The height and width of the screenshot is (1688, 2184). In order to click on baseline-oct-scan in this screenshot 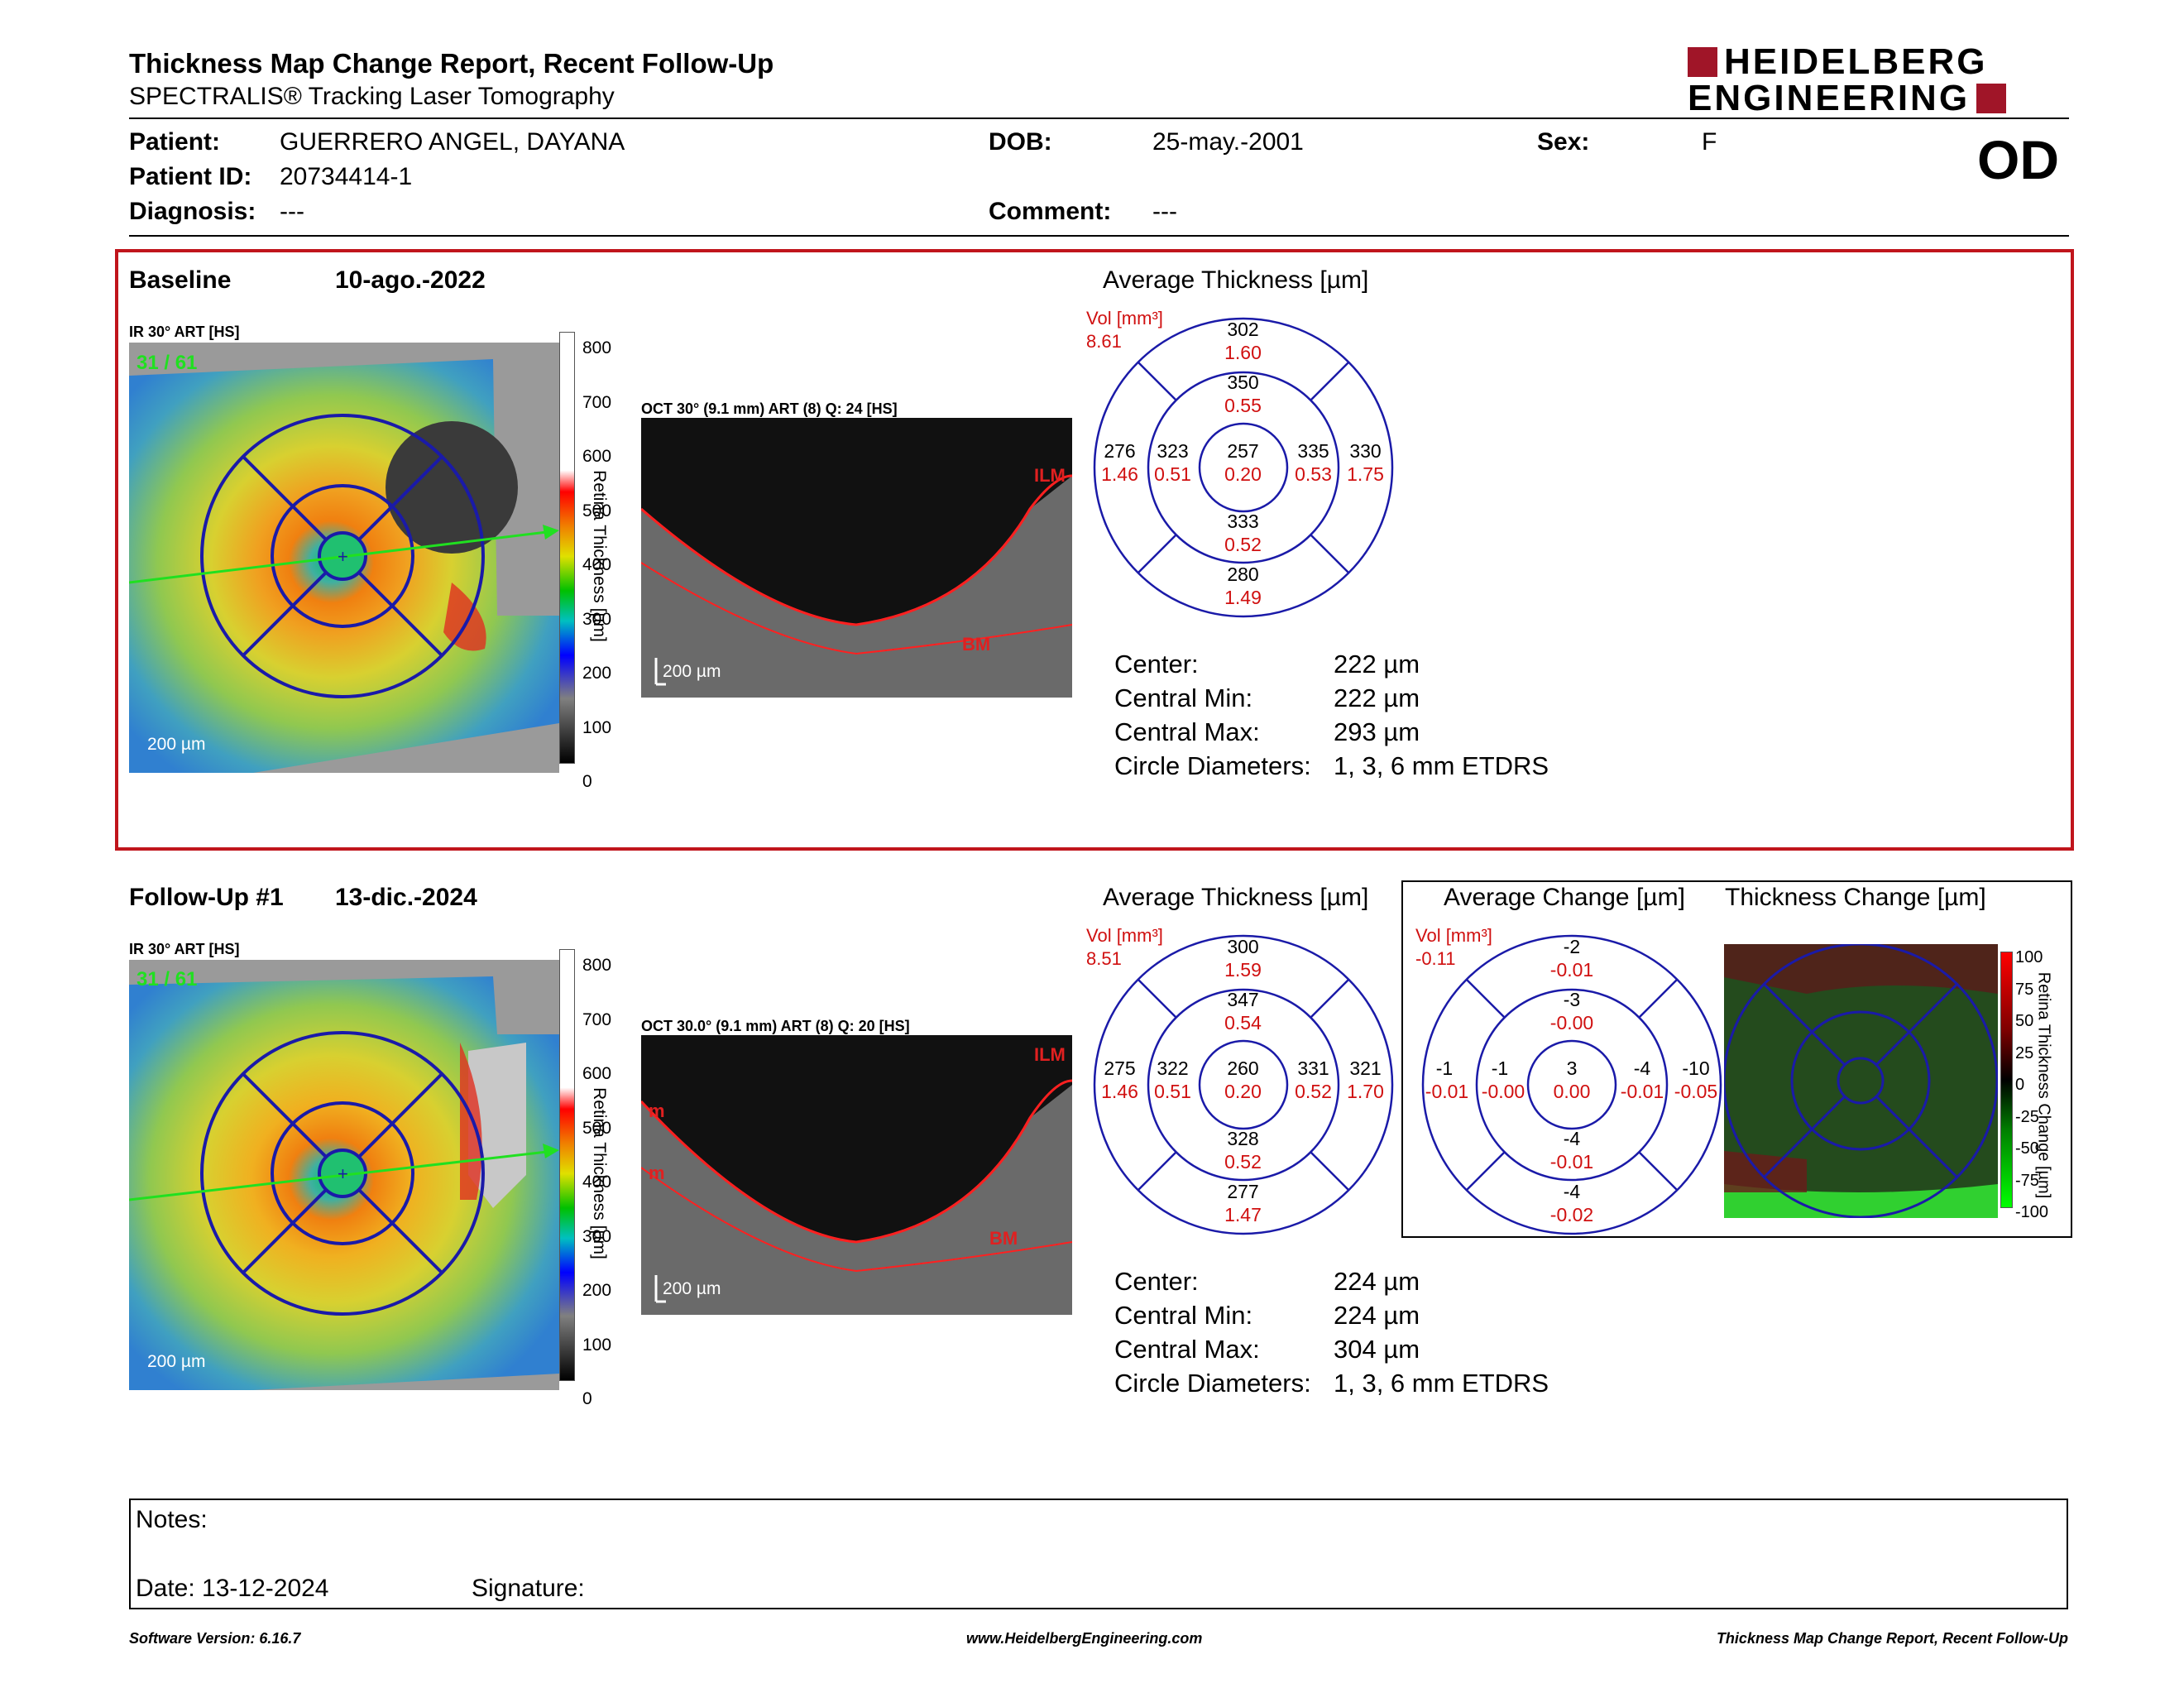, I will do `click(856, 558)`.